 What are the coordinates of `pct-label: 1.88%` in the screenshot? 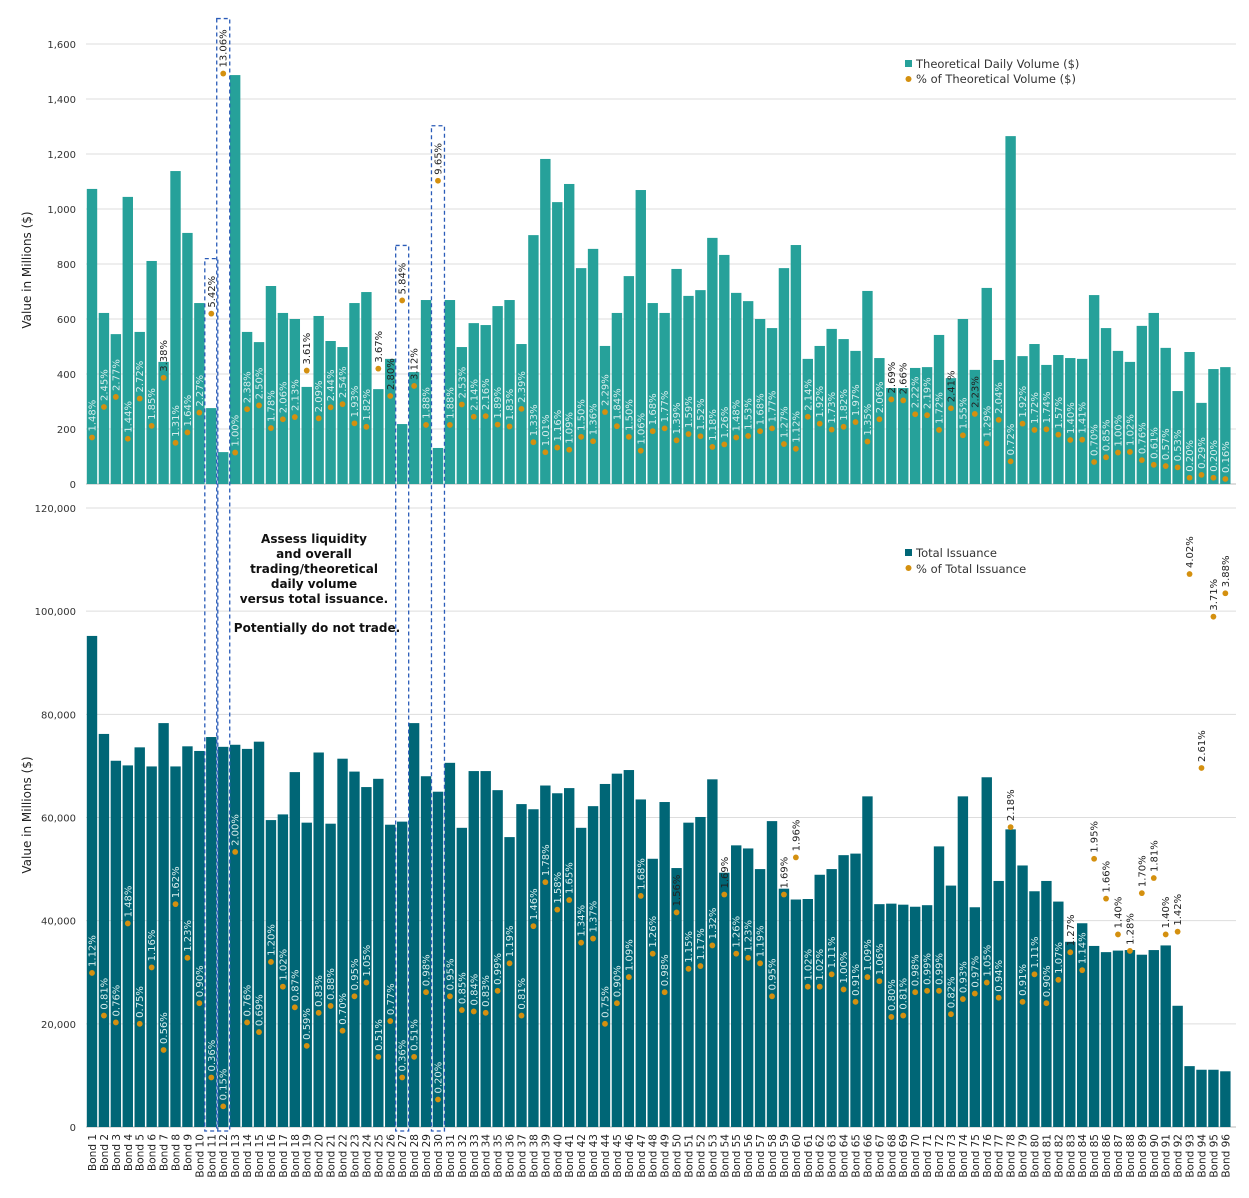 It's located at (427, 403).